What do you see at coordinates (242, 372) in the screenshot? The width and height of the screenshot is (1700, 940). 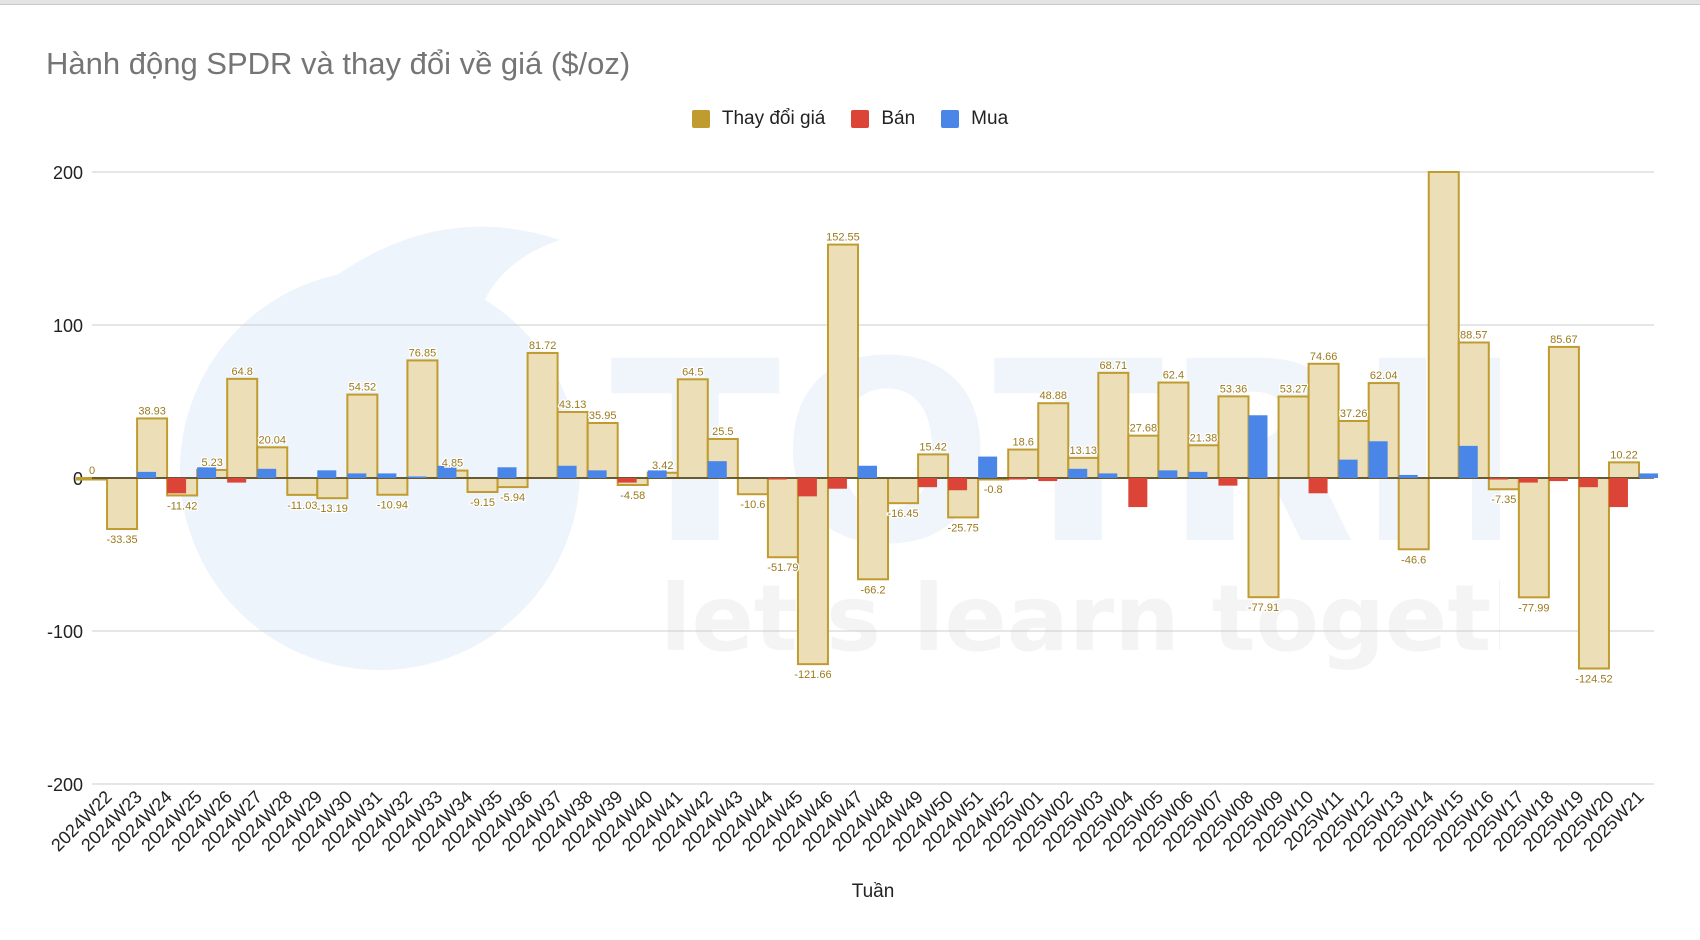 I see `data-label-price-change: 64.8` at bounding box center [242, 372].